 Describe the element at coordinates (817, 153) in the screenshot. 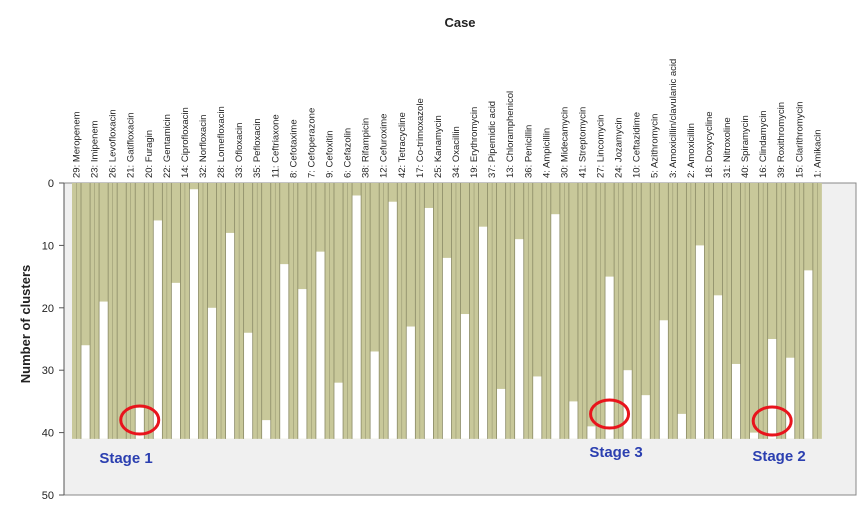

I see `case-label: 1: Amikacin` at that location.